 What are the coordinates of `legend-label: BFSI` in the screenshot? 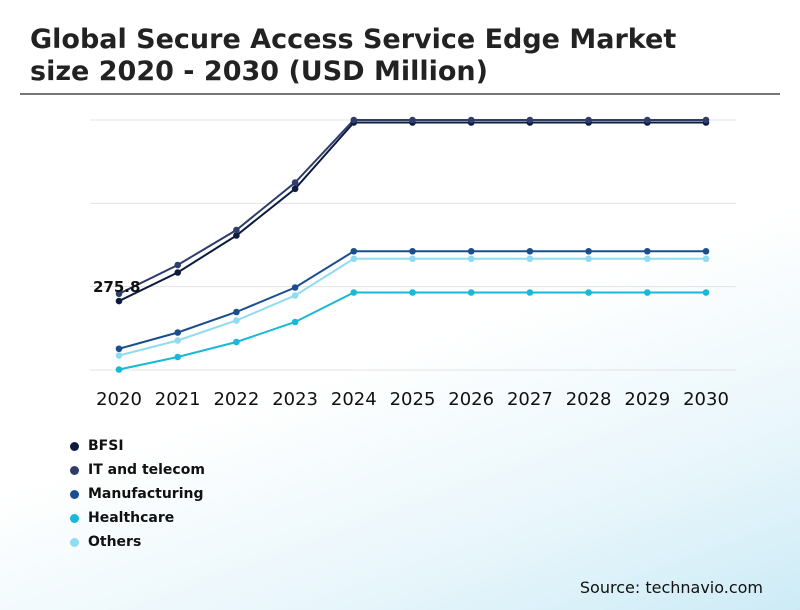 It's located at (106, 446).